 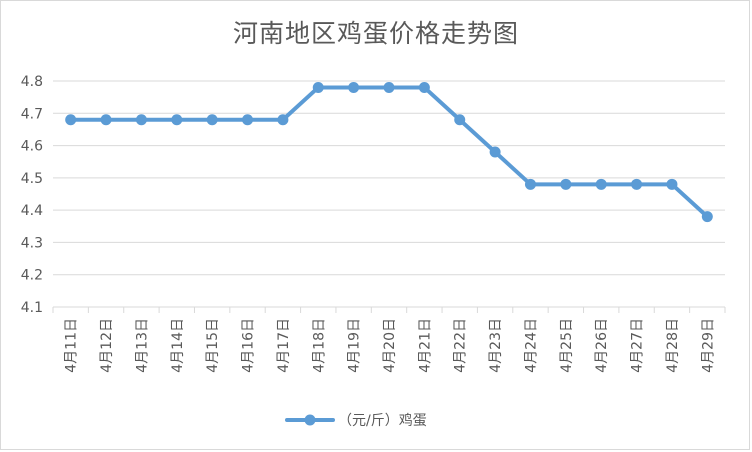 What do you see at coordinates (32, 276) in the screenshot?
I see `y-tick-label: 4.2` at bounding box center [32, 276].